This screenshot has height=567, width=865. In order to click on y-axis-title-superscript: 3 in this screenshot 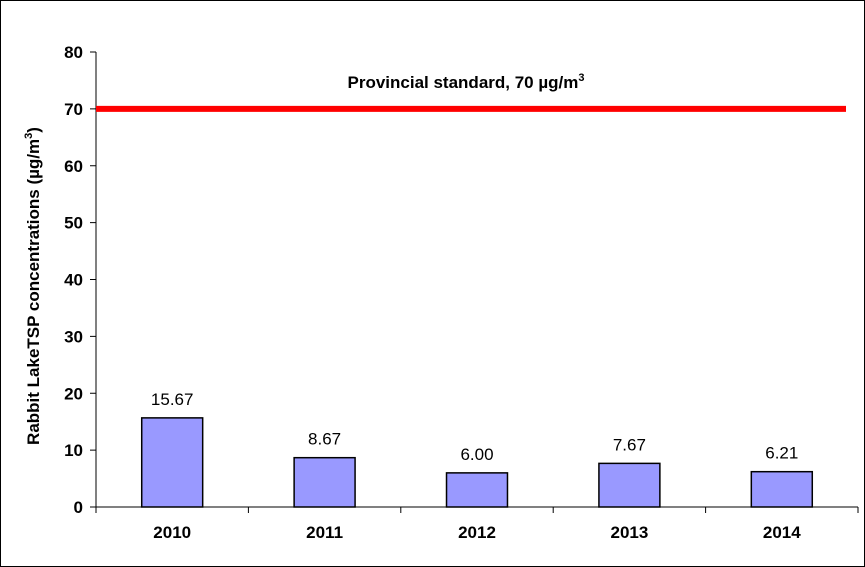, I will do `click(29, 136)`.